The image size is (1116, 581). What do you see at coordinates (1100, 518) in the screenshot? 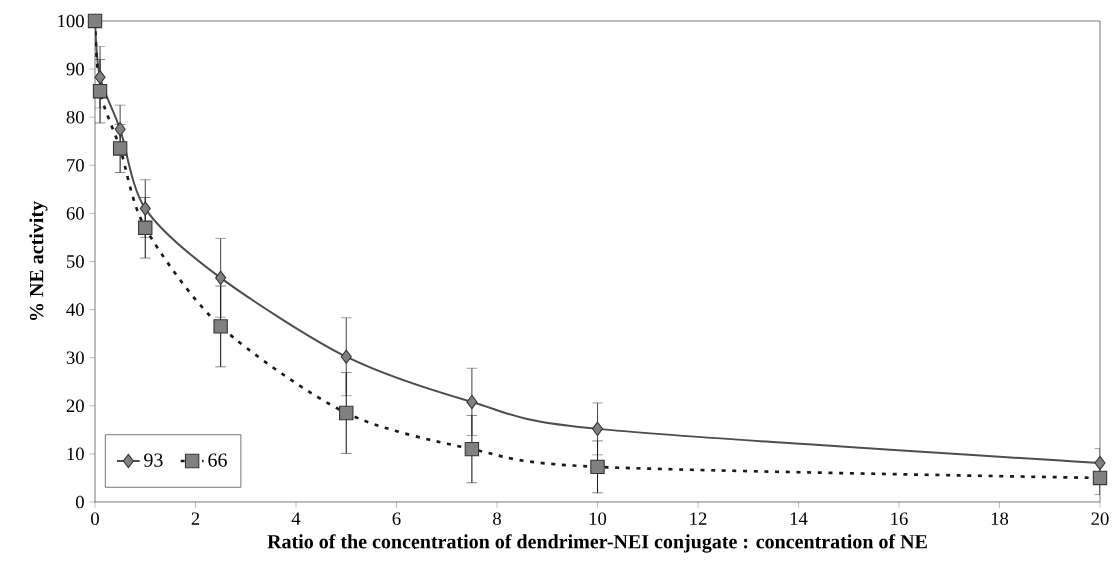
I see `x-tick-label: 20` at bounding box center [1100, 518].